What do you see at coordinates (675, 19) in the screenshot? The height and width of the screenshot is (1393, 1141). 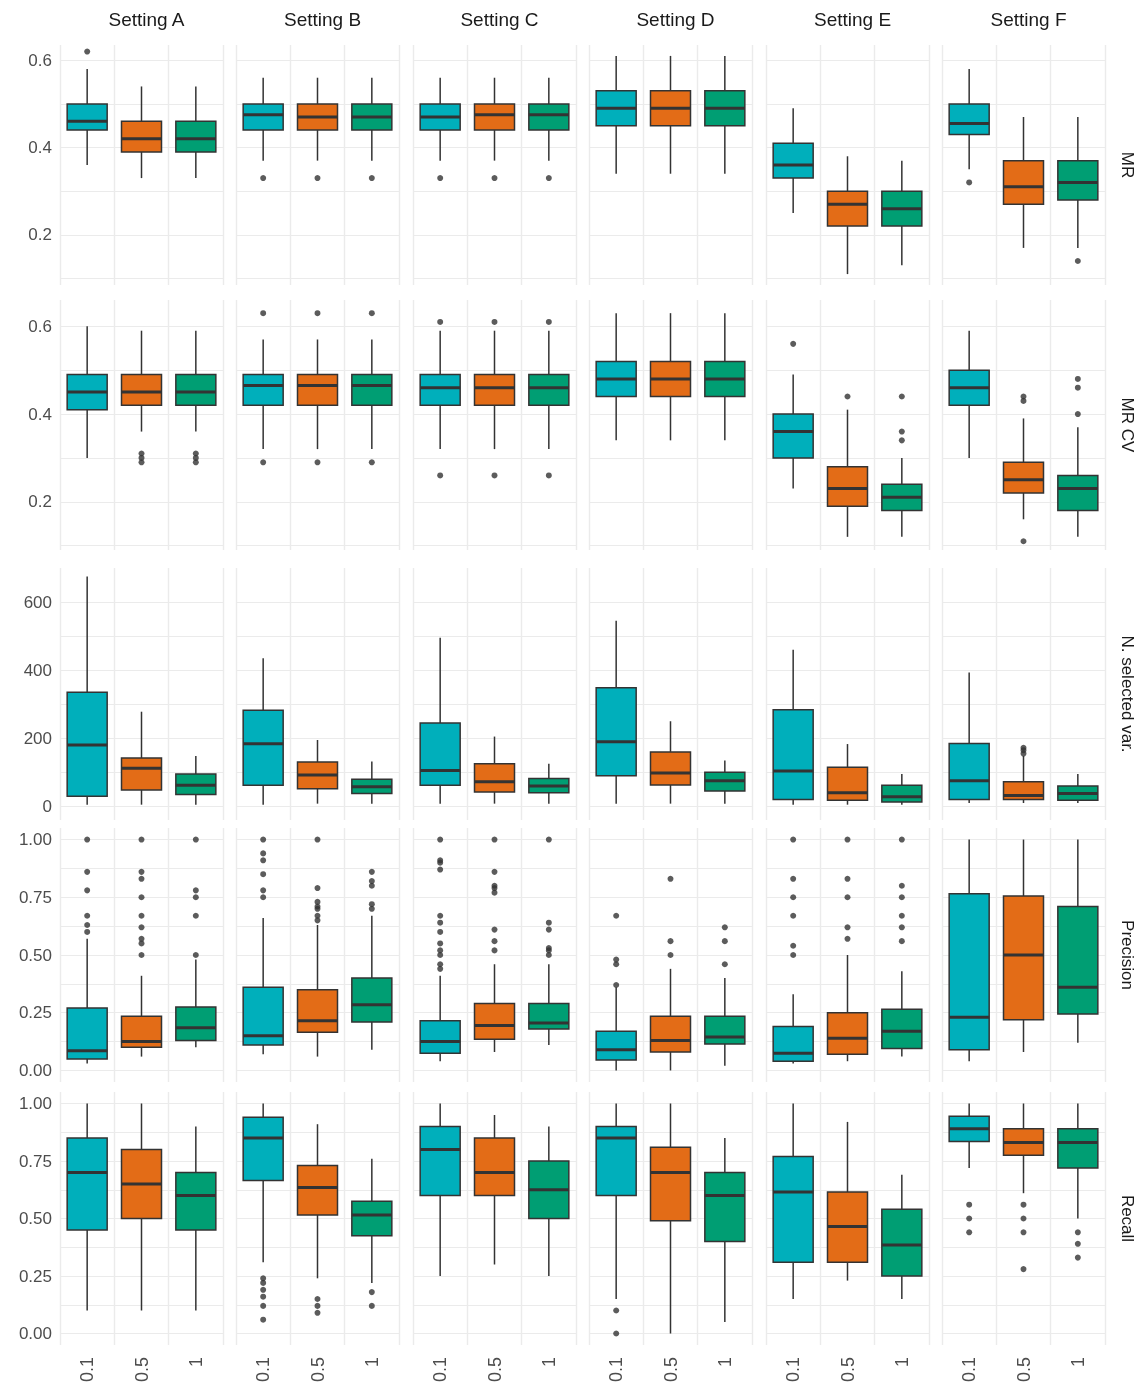 I see `chart-title: Setting D` at bounding box center [675, 19].